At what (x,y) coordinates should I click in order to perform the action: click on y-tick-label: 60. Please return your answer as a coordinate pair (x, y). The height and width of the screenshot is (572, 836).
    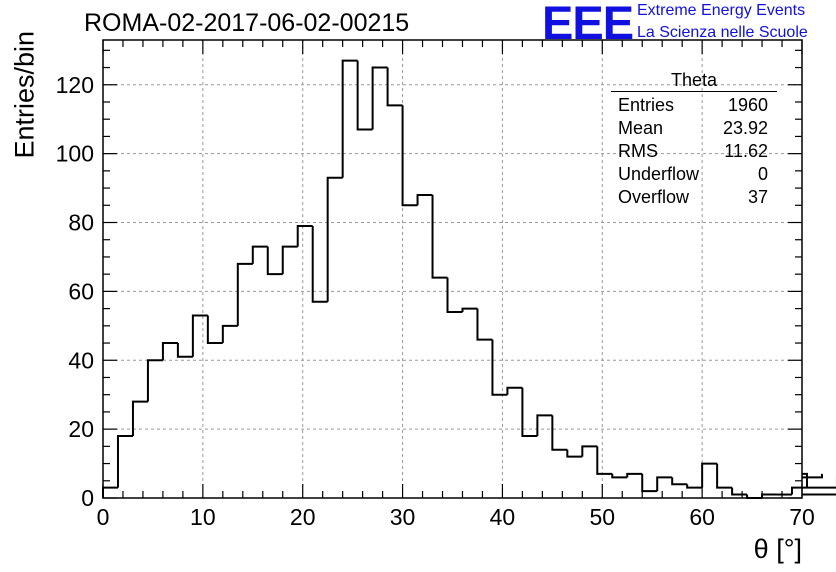
    Looking at the image, I should click on (81, 291).